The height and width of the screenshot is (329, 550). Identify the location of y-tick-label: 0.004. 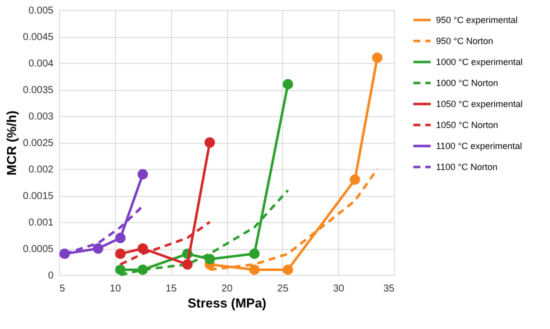
(41, 64).